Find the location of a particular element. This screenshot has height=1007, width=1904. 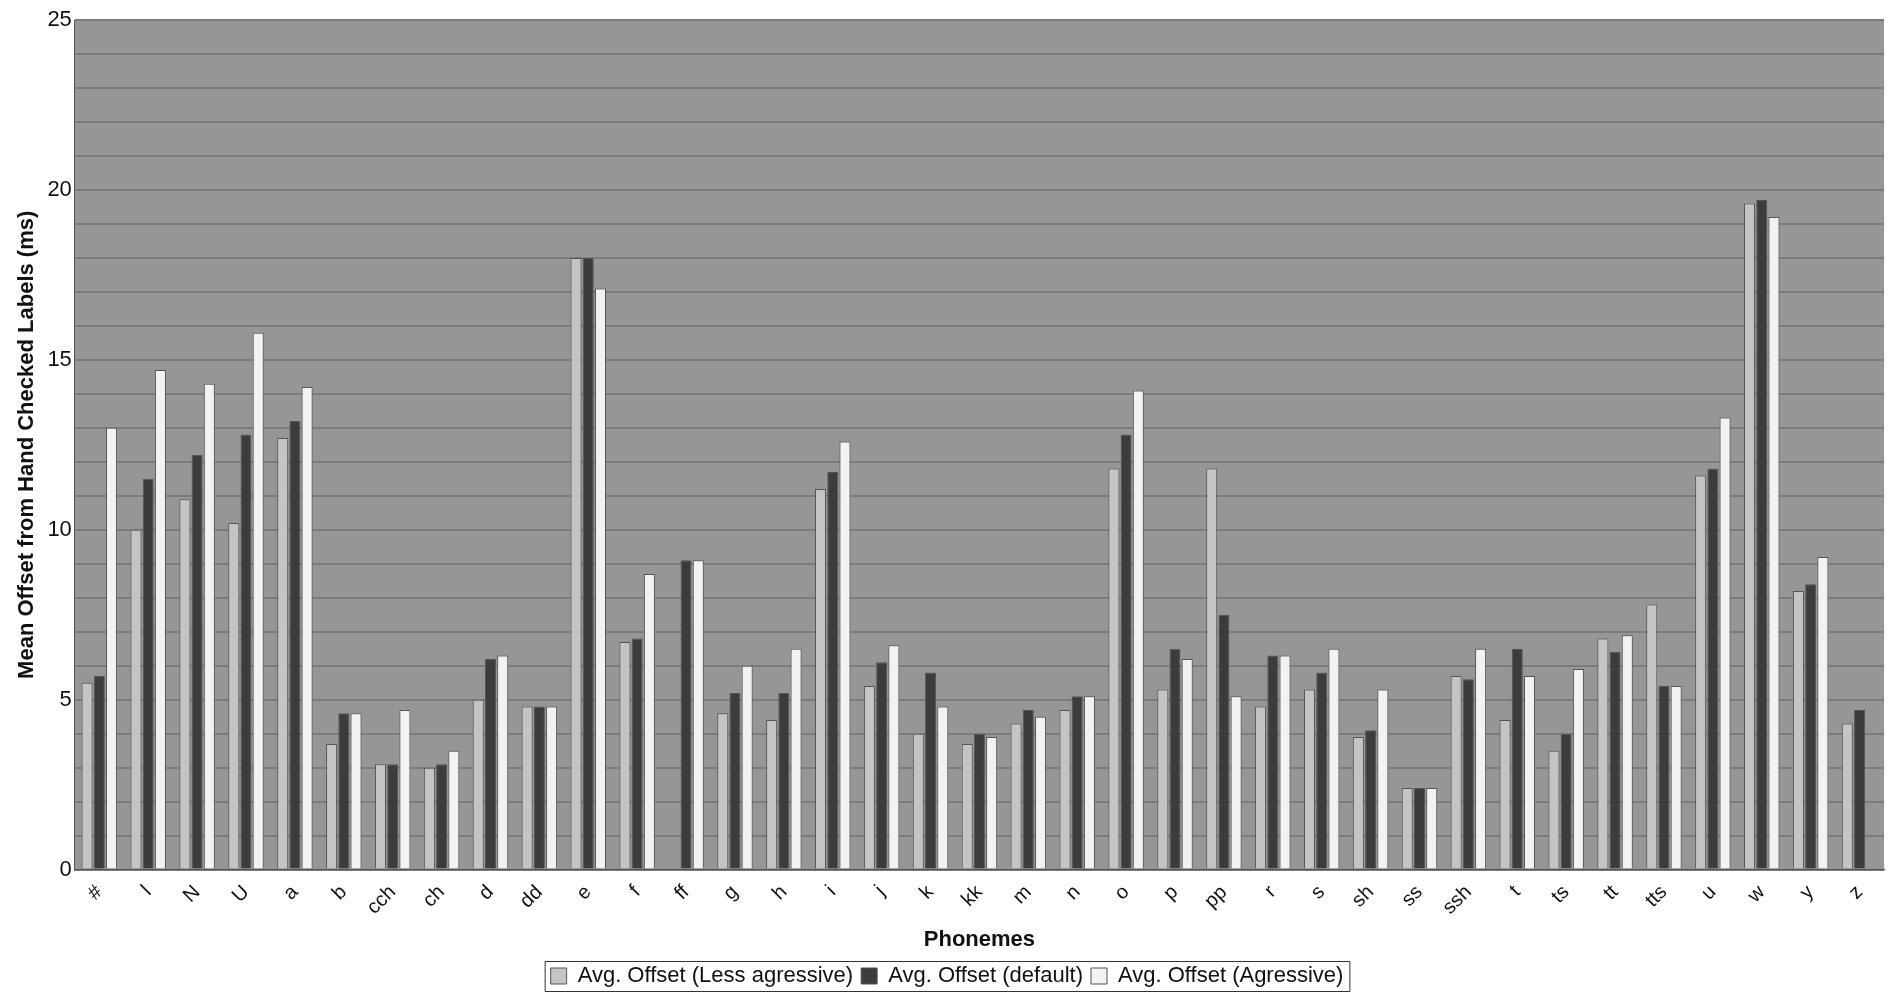

x-tick-label: kk is located at coordinates (971, 894).